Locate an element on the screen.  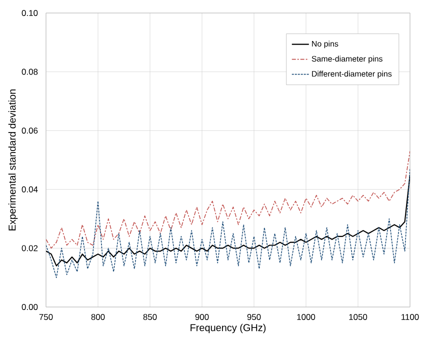
y-tick-label: 0.02 is located at coordinates (30, 248).